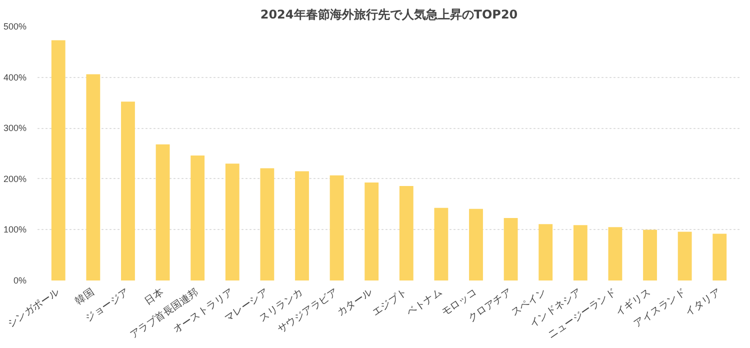  What do you see at coordinates (34, 308) in the screenshot?
I see `x-tick-label: シンガポール` at bounding box center [34, 308].